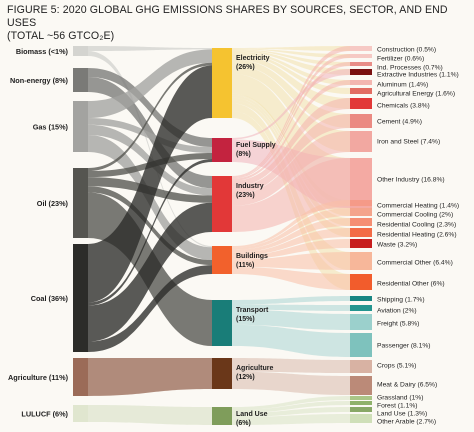  Describe the element at coordinates (361, 366) in the screenshot. I see `enduse-node-crops` at that location.